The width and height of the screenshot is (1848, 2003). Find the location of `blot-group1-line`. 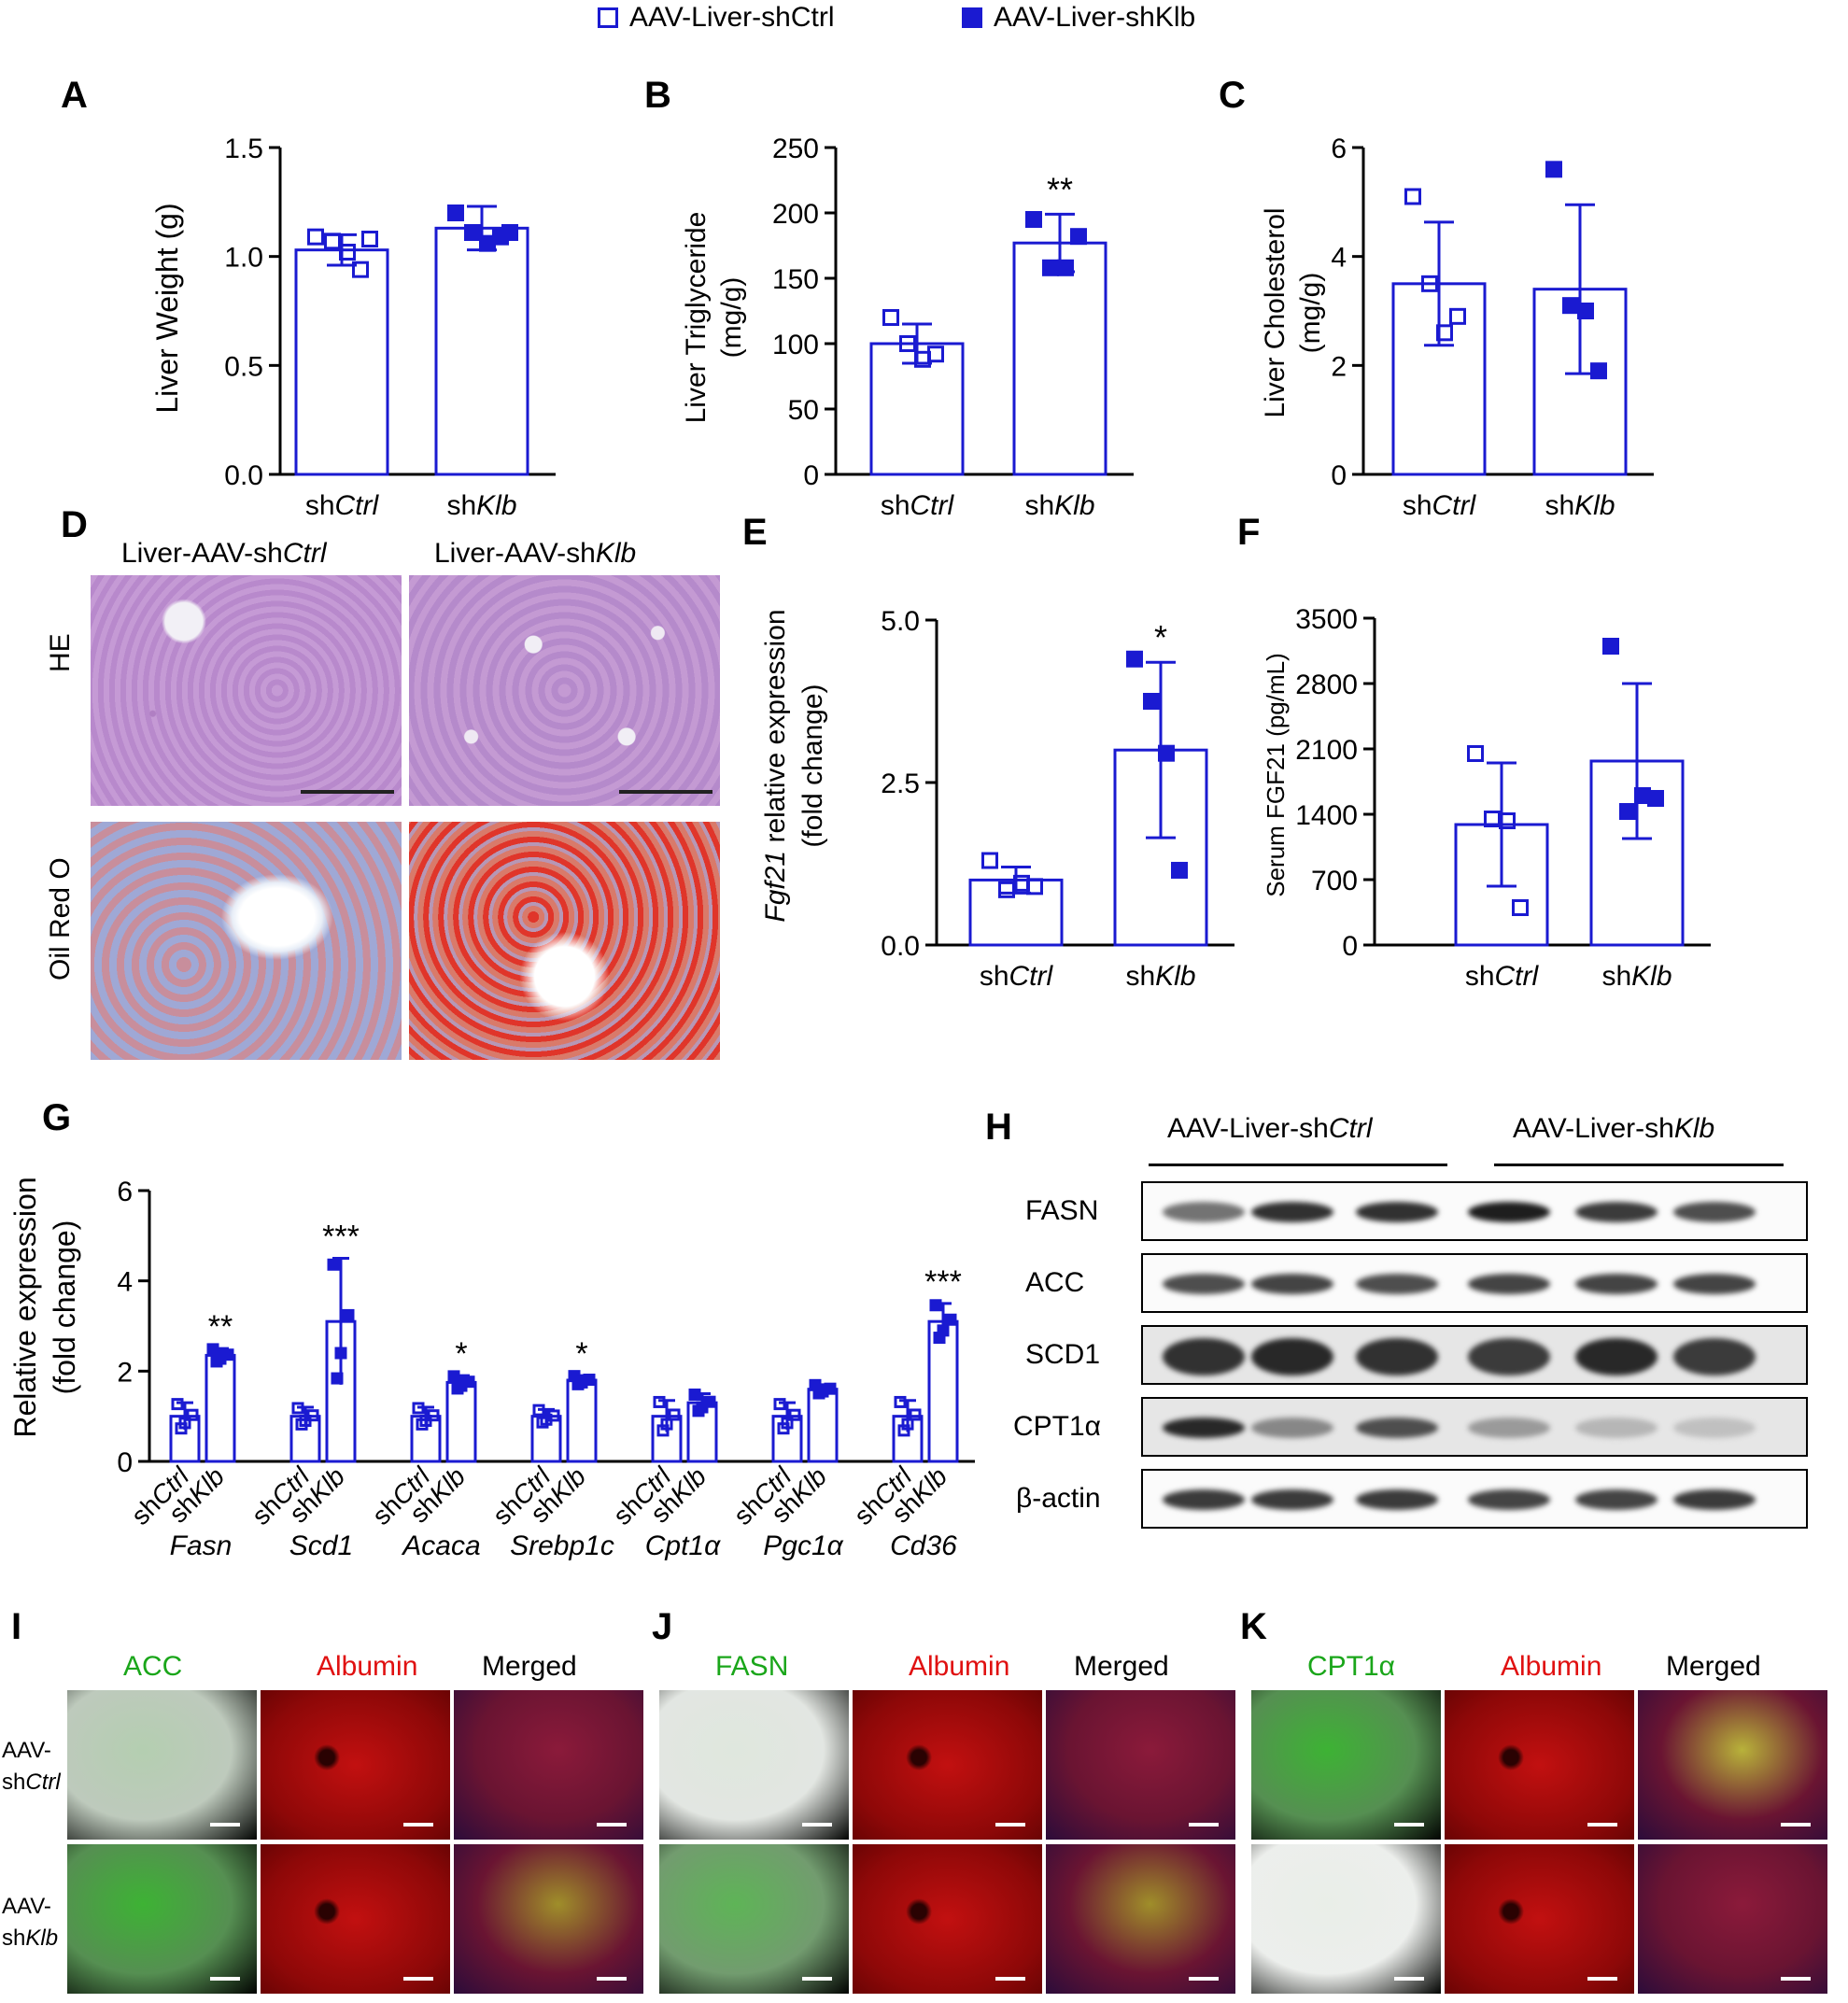

blot-group1-line is located at coordinates (1298, 1165).